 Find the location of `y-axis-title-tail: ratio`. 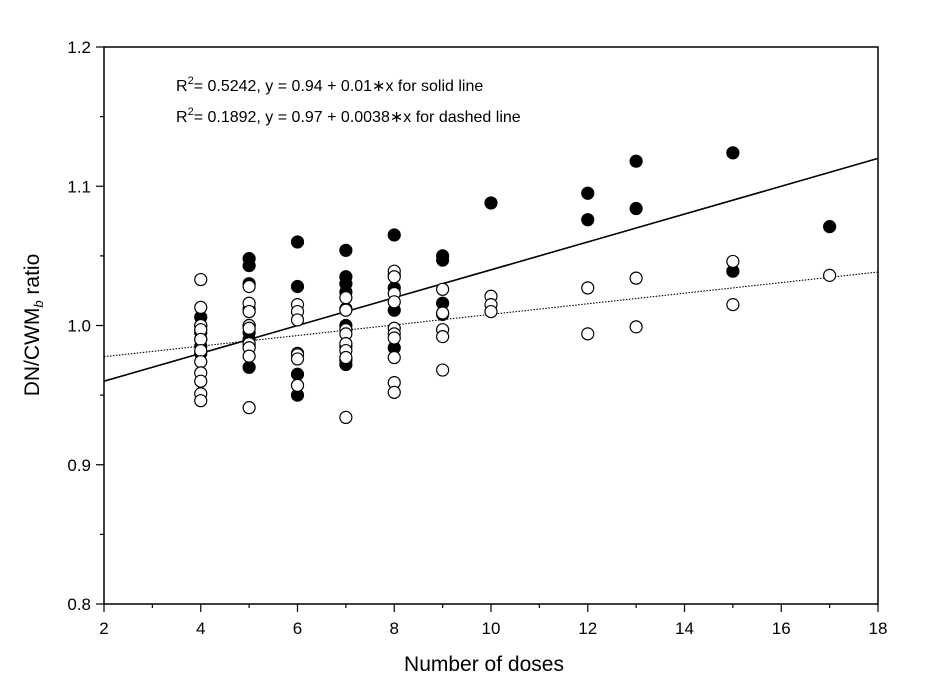

y-axis-title-tail: ratio is located at coordinates (32, 277).